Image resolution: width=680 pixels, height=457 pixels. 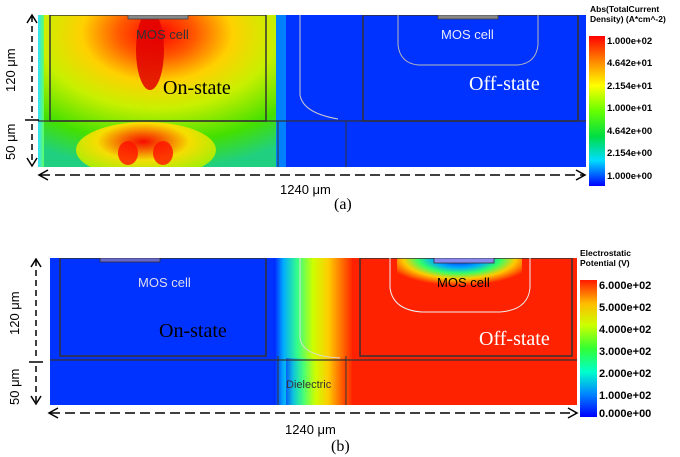 What do you see at coordinates (625, 308) in the screenshot?
I see `legend-value-b-1: 5.000e+02` at bounding box center [625, 308].